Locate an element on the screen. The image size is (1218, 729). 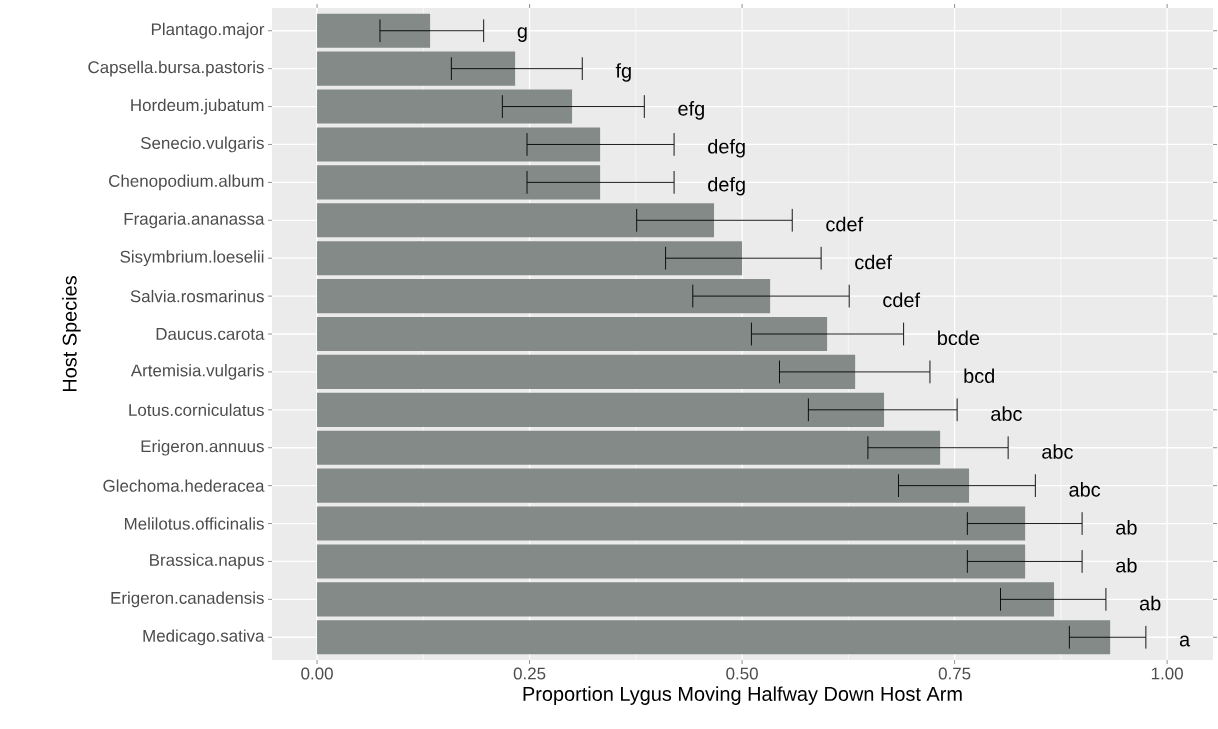
y-tick-label: Glechoma.hederacea is located at coordinates (184, 485).